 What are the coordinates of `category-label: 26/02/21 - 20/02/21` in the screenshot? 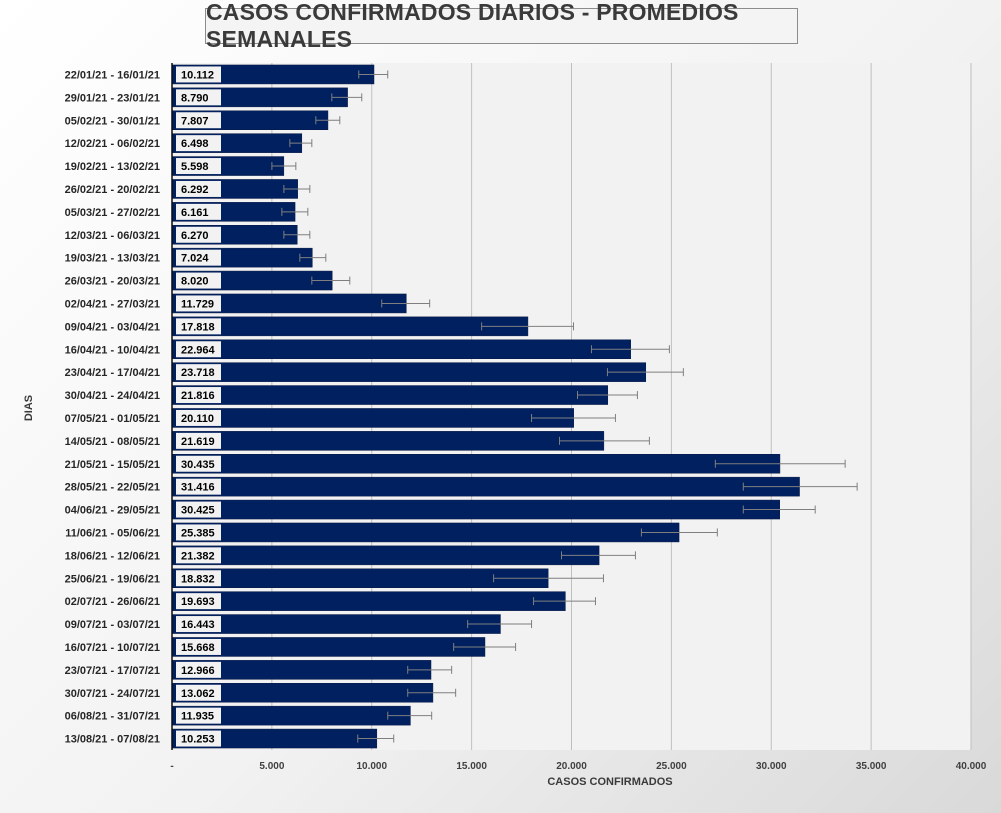 It's located at (112, 190).